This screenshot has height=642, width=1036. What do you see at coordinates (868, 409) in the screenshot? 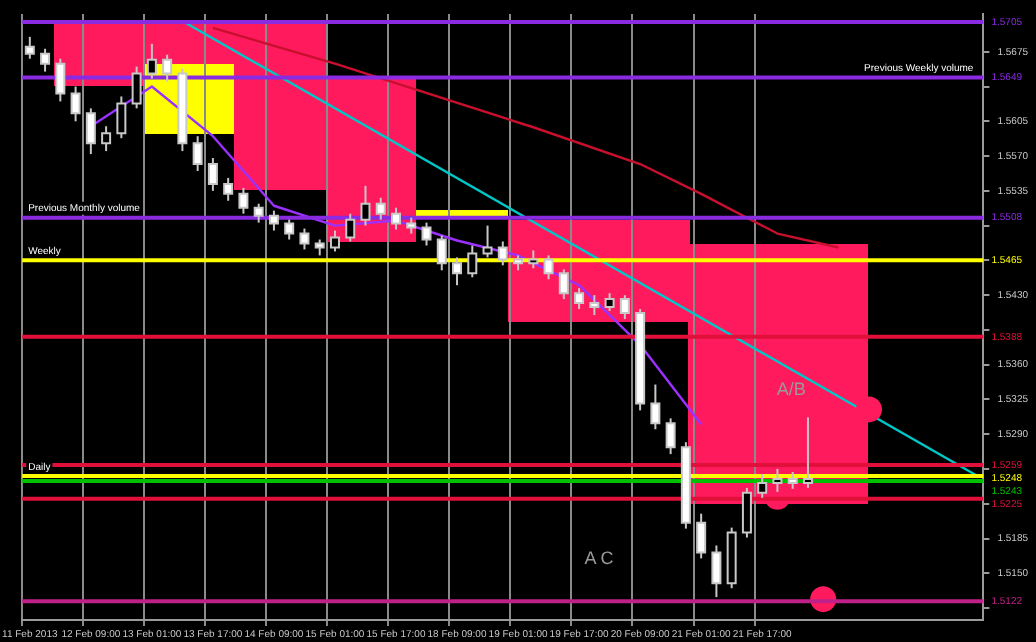
I see `point` at bounding box center [868, 409].